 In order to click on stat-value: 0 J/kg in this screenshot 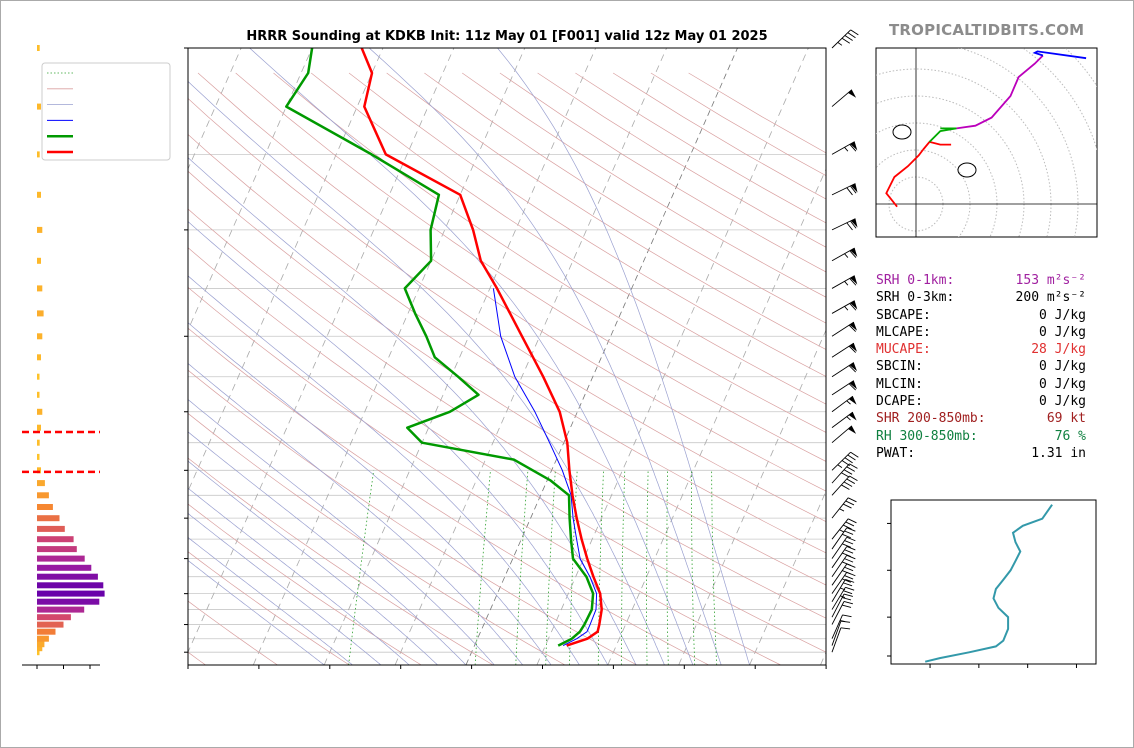, I will do `click(1062, 402)`.